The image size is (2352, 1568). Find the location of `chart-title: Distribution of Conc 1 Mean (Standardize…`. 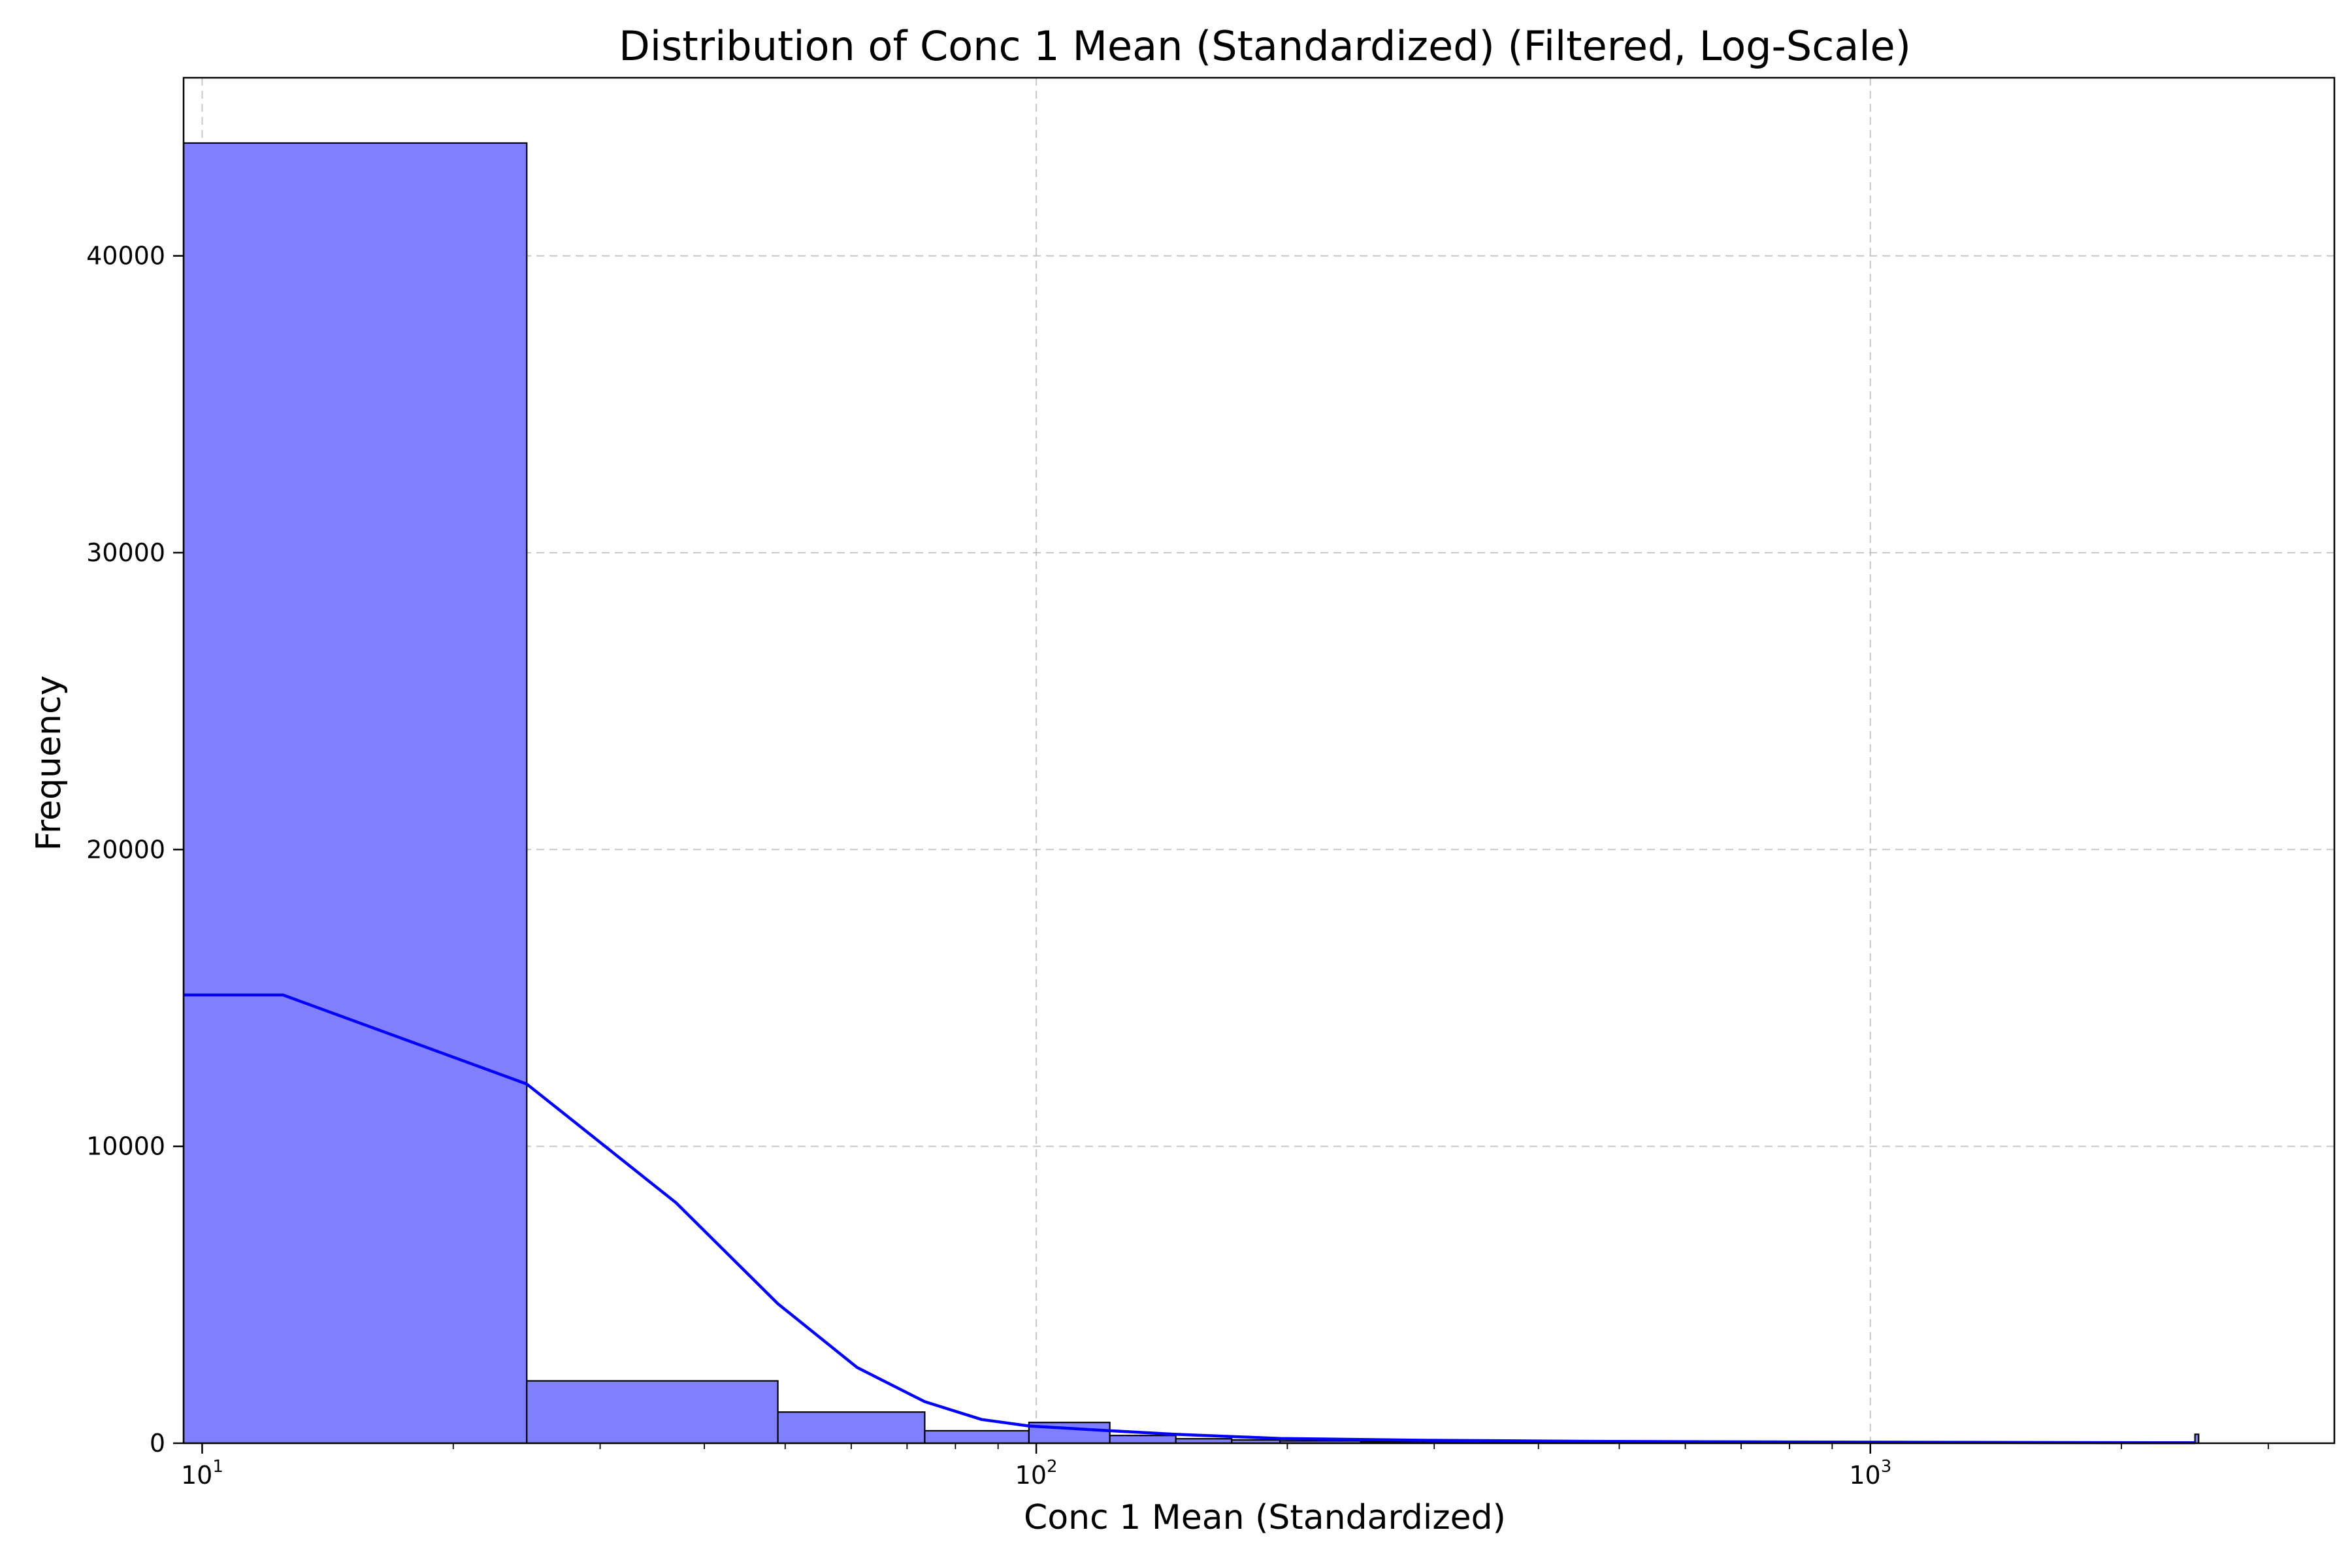

chart-title: Distribution of Conc 1 Mean (Standardize… is located at coordinates (1265, 46).